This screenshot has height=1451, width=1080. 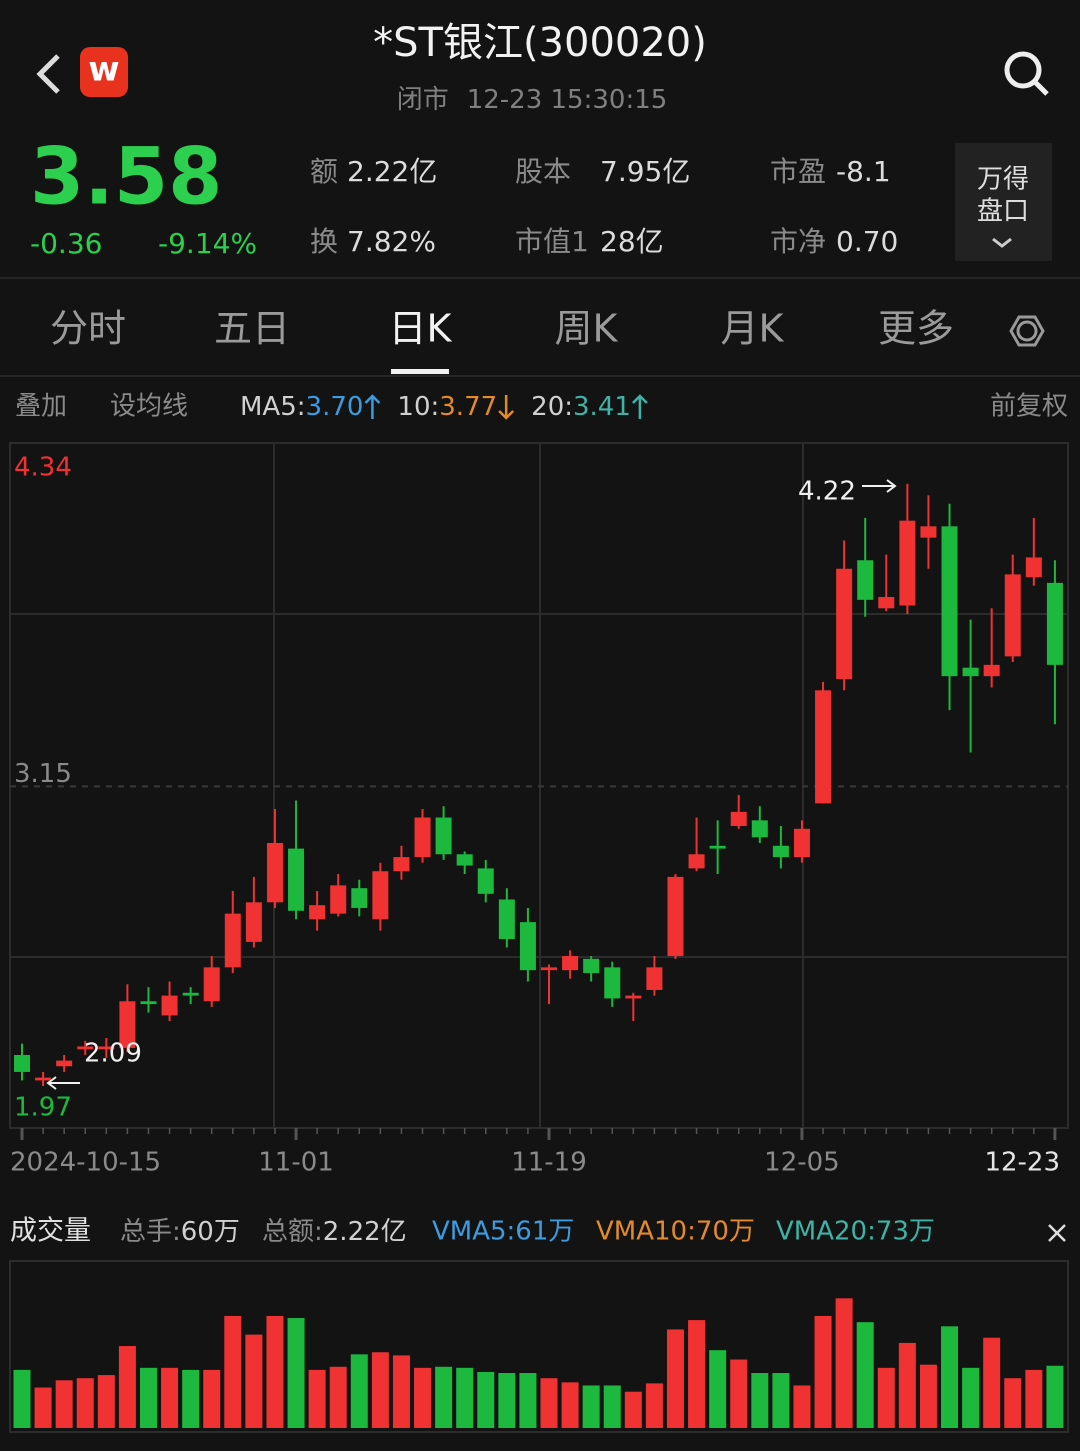 What do you see at coordinates (916, 329) in the screenshot?
I see `tab: 更多` at bounding box center [916, 329].